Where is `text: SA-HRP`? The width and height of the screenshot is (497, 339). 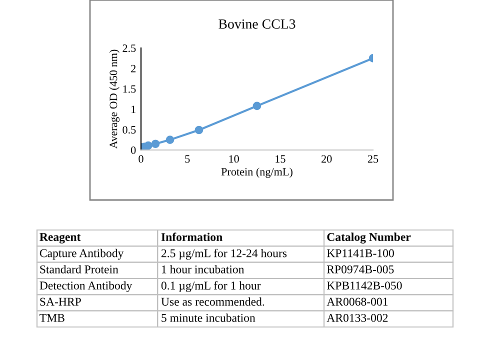 text: SA-HRP is located at coordinates (60, 302).